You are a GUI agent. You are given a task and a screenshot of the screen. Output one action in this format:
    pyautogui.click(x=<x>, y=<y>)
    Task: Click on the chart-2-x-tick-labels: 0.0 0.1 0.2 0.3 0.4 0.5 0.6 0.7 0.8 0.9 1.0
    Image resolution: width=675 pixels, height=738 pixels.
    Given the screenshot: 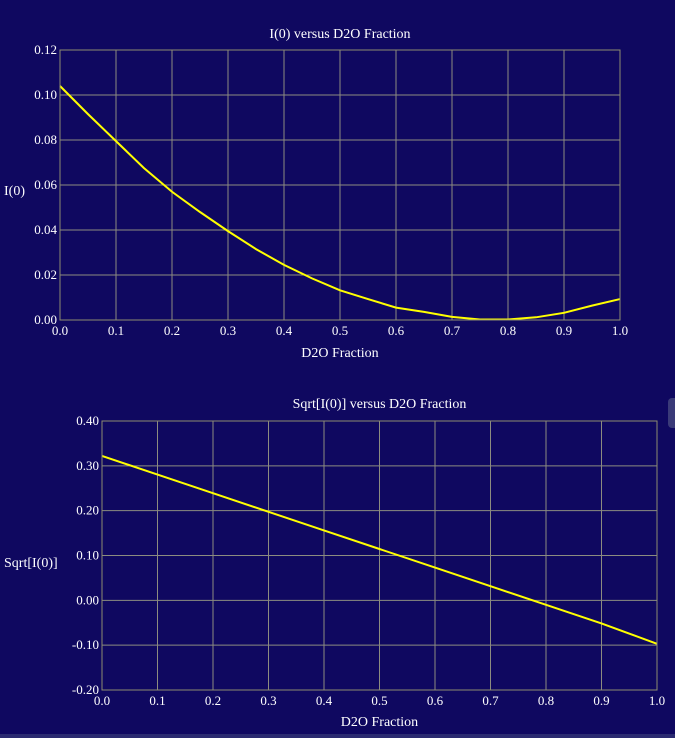 What is the action you would take?
    pyautogui.click(x=379, y=700)
    